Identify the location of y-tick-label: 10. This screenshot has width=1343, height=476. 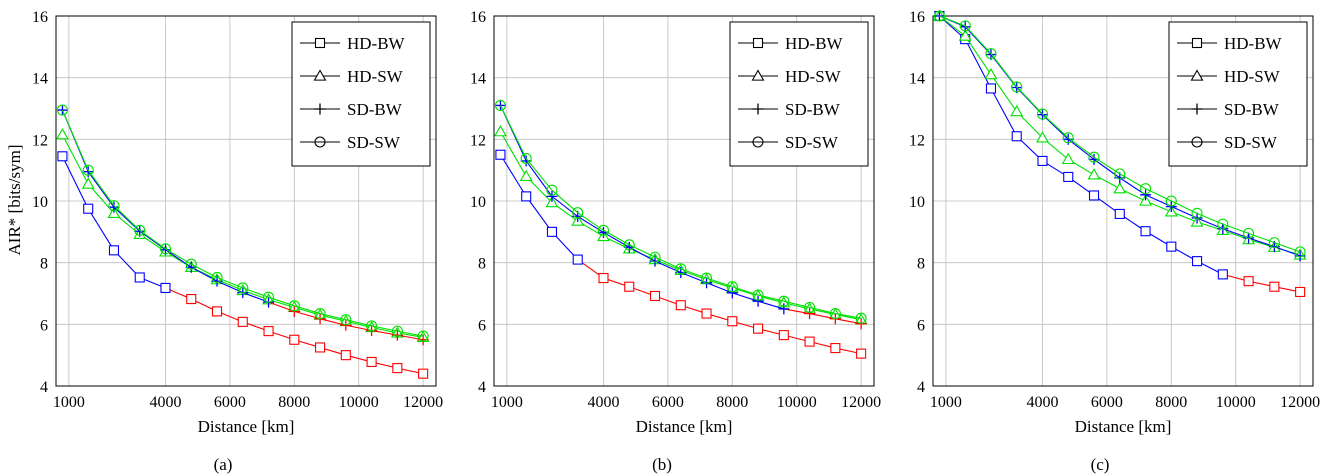
(40, 202).